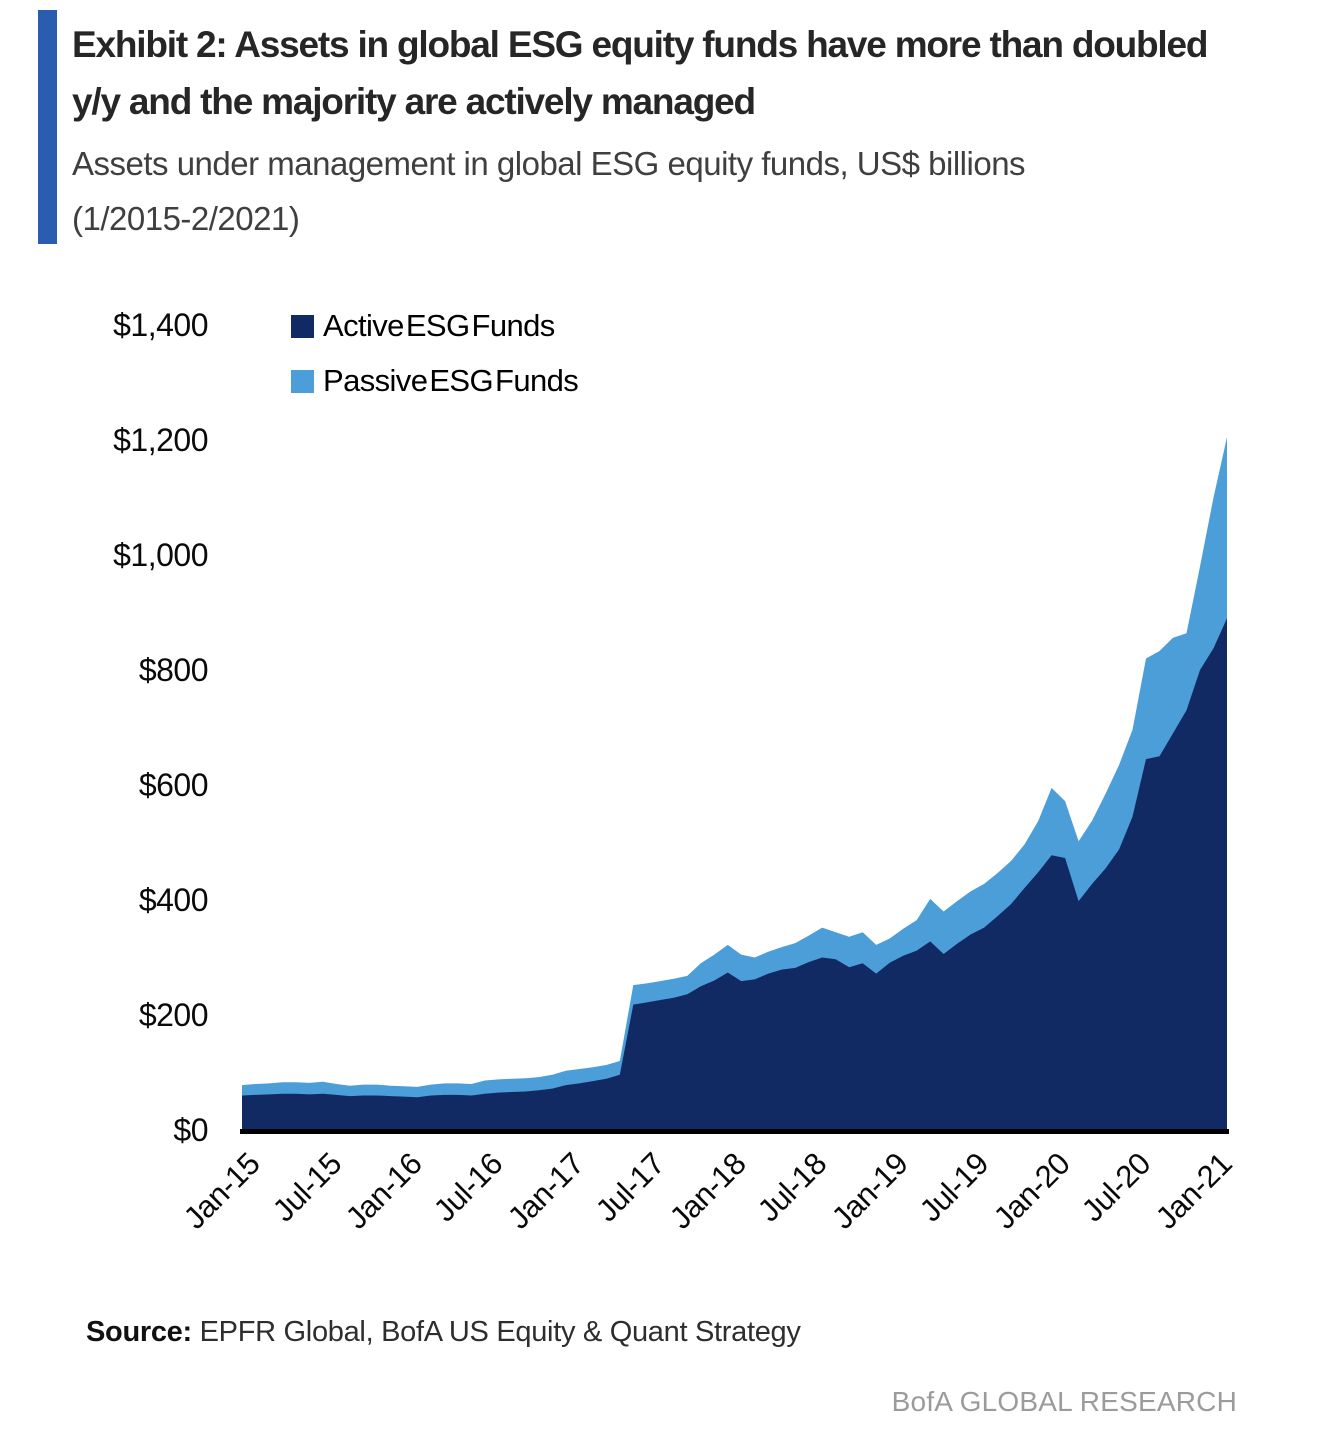  I want to click on legend-item: Active ESG Funds, so click(434, 326).